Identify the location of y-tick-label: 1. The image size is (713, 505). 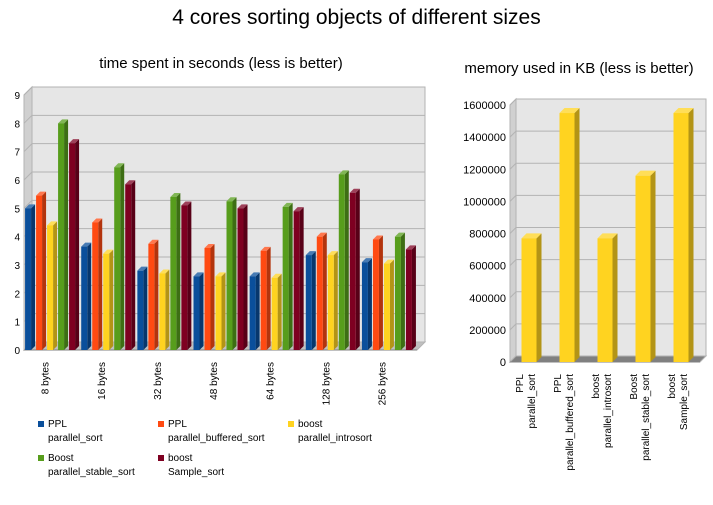
(17, 323).